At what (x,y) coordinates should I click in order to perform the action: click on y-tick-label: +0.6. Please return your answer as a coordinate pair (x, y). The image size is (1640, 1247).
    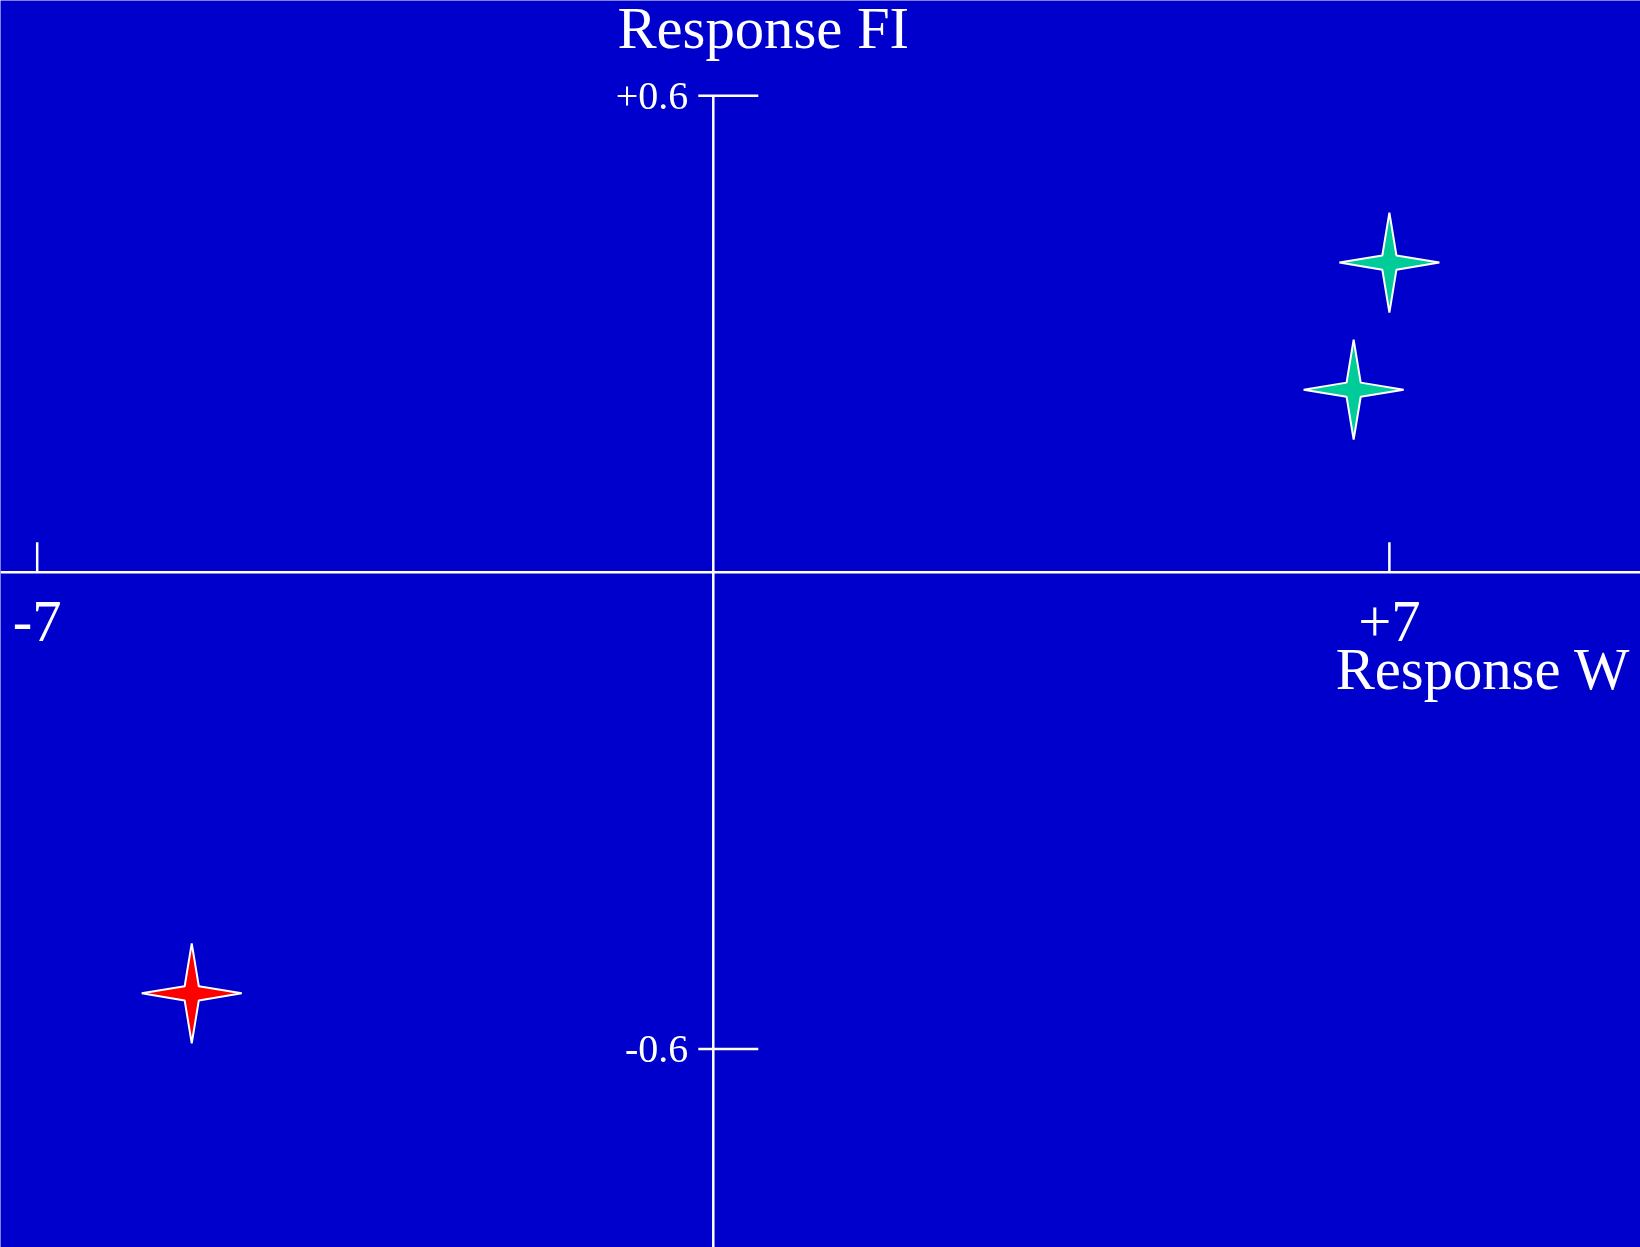
    Looking at the image, I should click on (652, 95).